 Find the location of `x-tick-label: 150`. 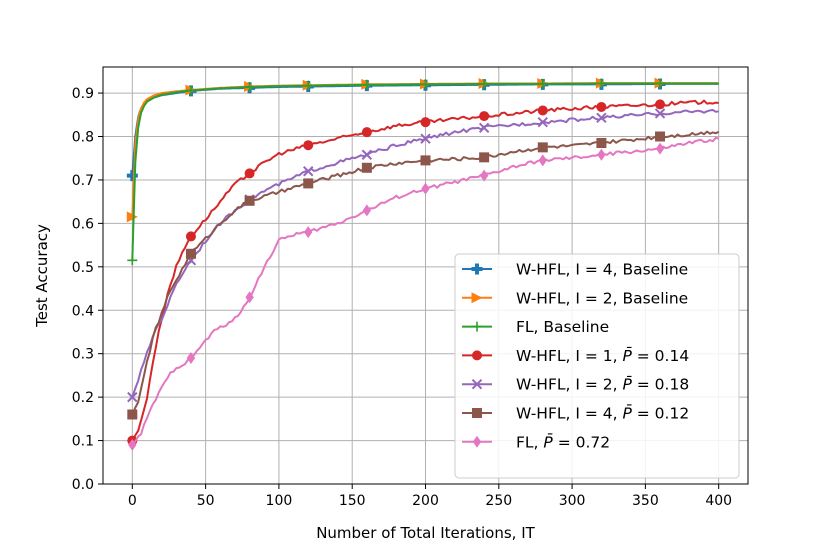

x-tick-label: 150 is located at coordinates (352, 501).